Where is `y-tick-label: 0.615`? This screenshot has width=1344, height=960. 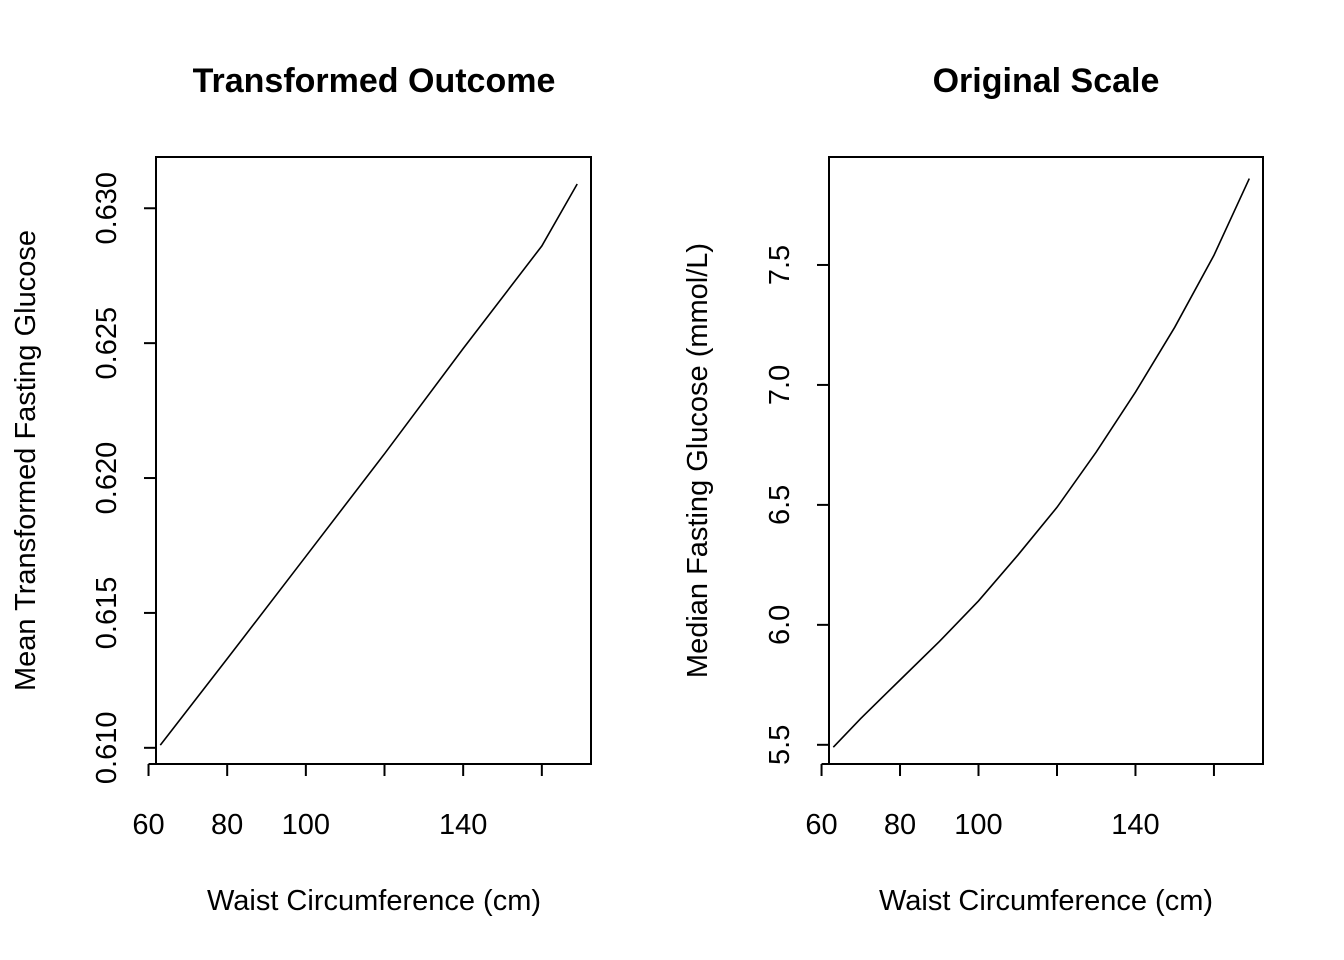
y-tick-label: 0.615 is located at coordinates (107, 613).